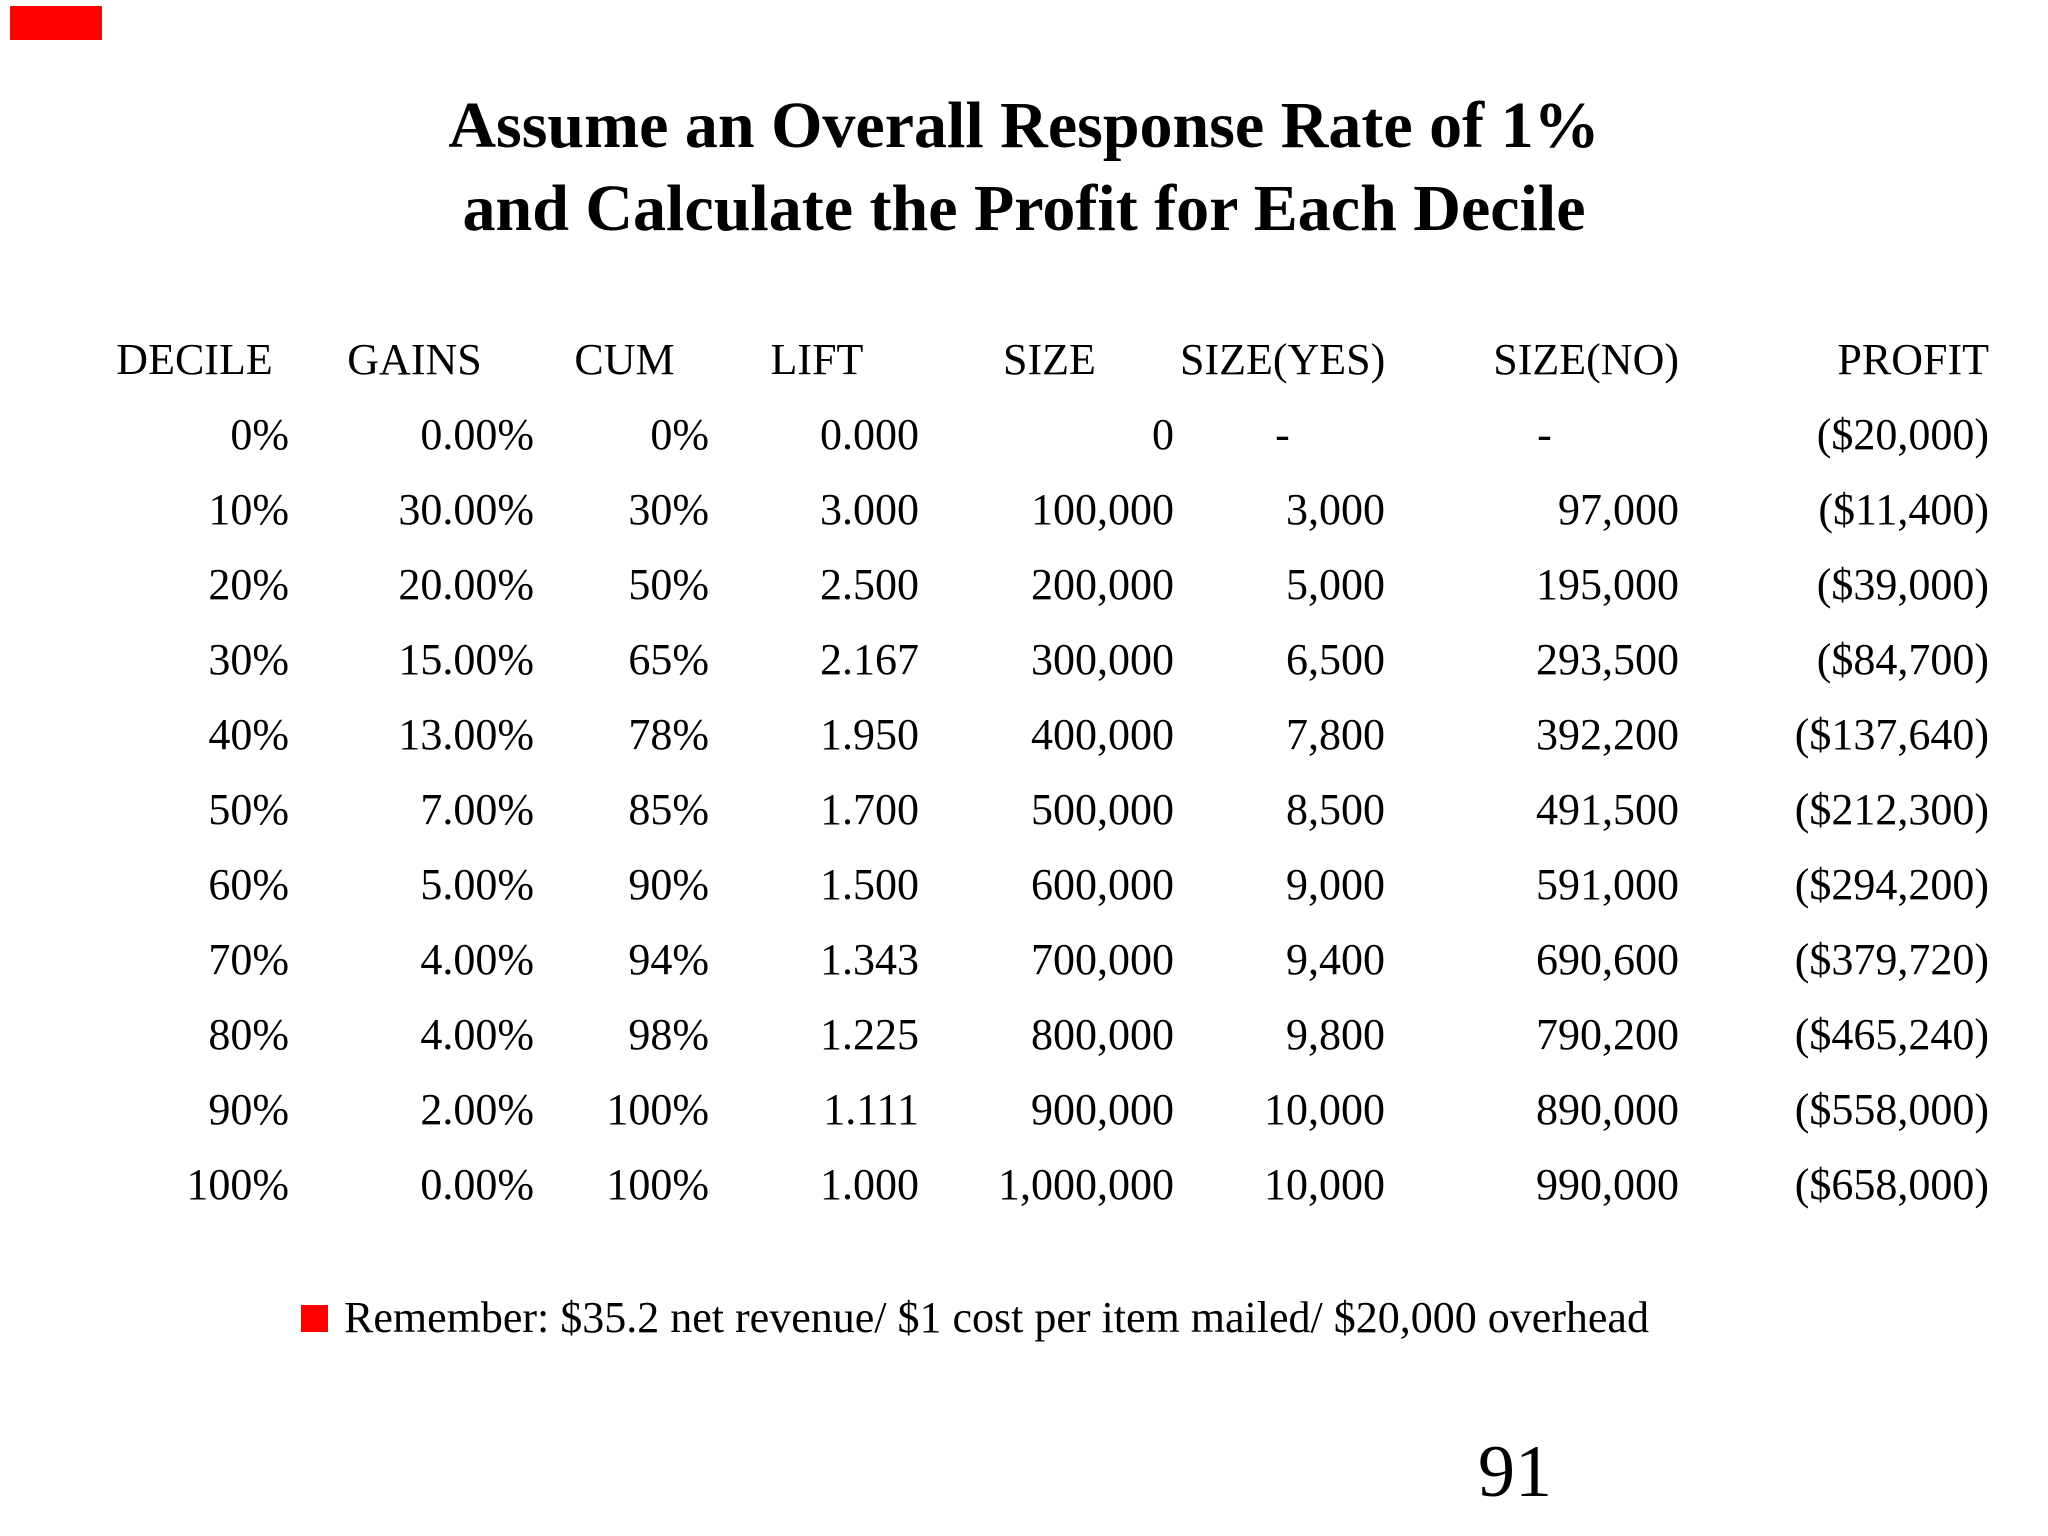 The width and height of the screenshot is (2048, 1536). I want to click on table-cell: 100,000, so click(1102, 509).